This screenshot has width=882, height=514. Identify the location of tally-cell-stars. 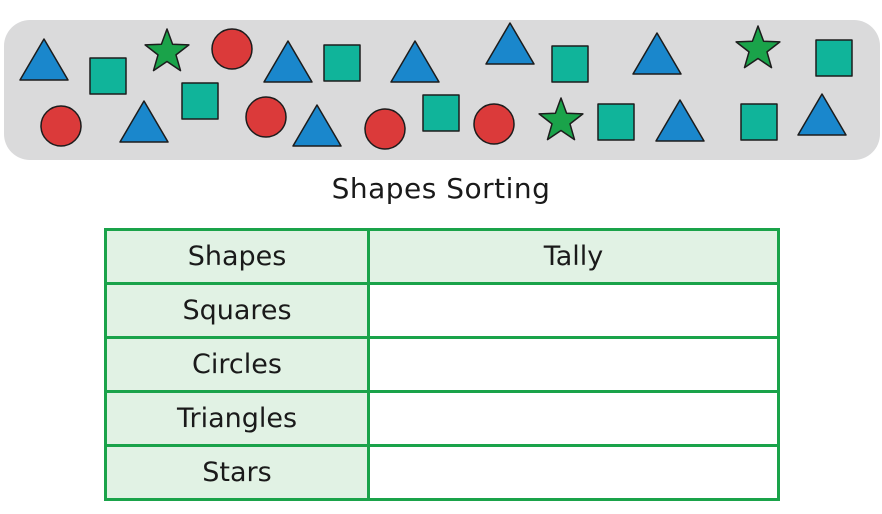
(573, 472).